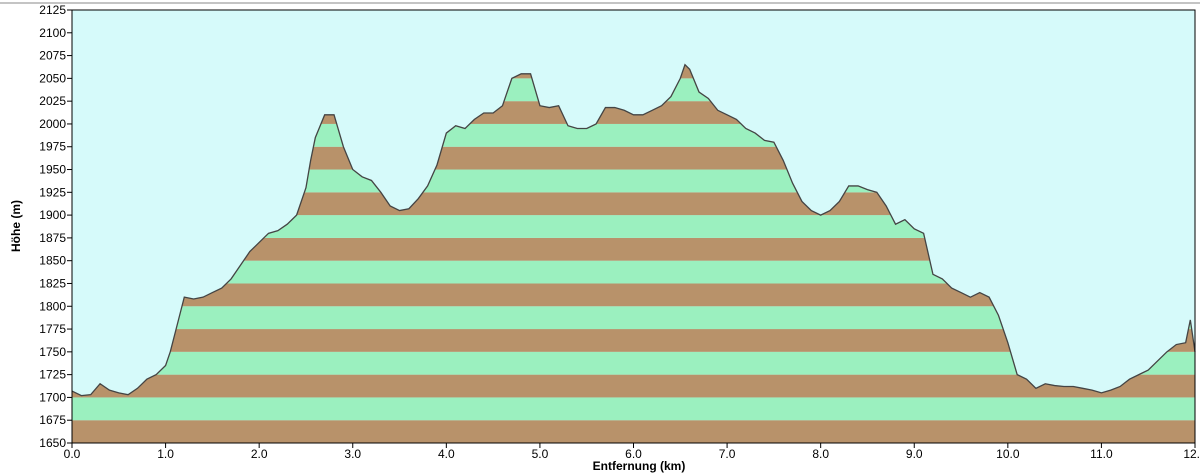 This screenshot has height=475, width=1200. Describe the element at coordinates (352, 454) in the screenshot. I see `x-tick-label: 3.0` at that location.